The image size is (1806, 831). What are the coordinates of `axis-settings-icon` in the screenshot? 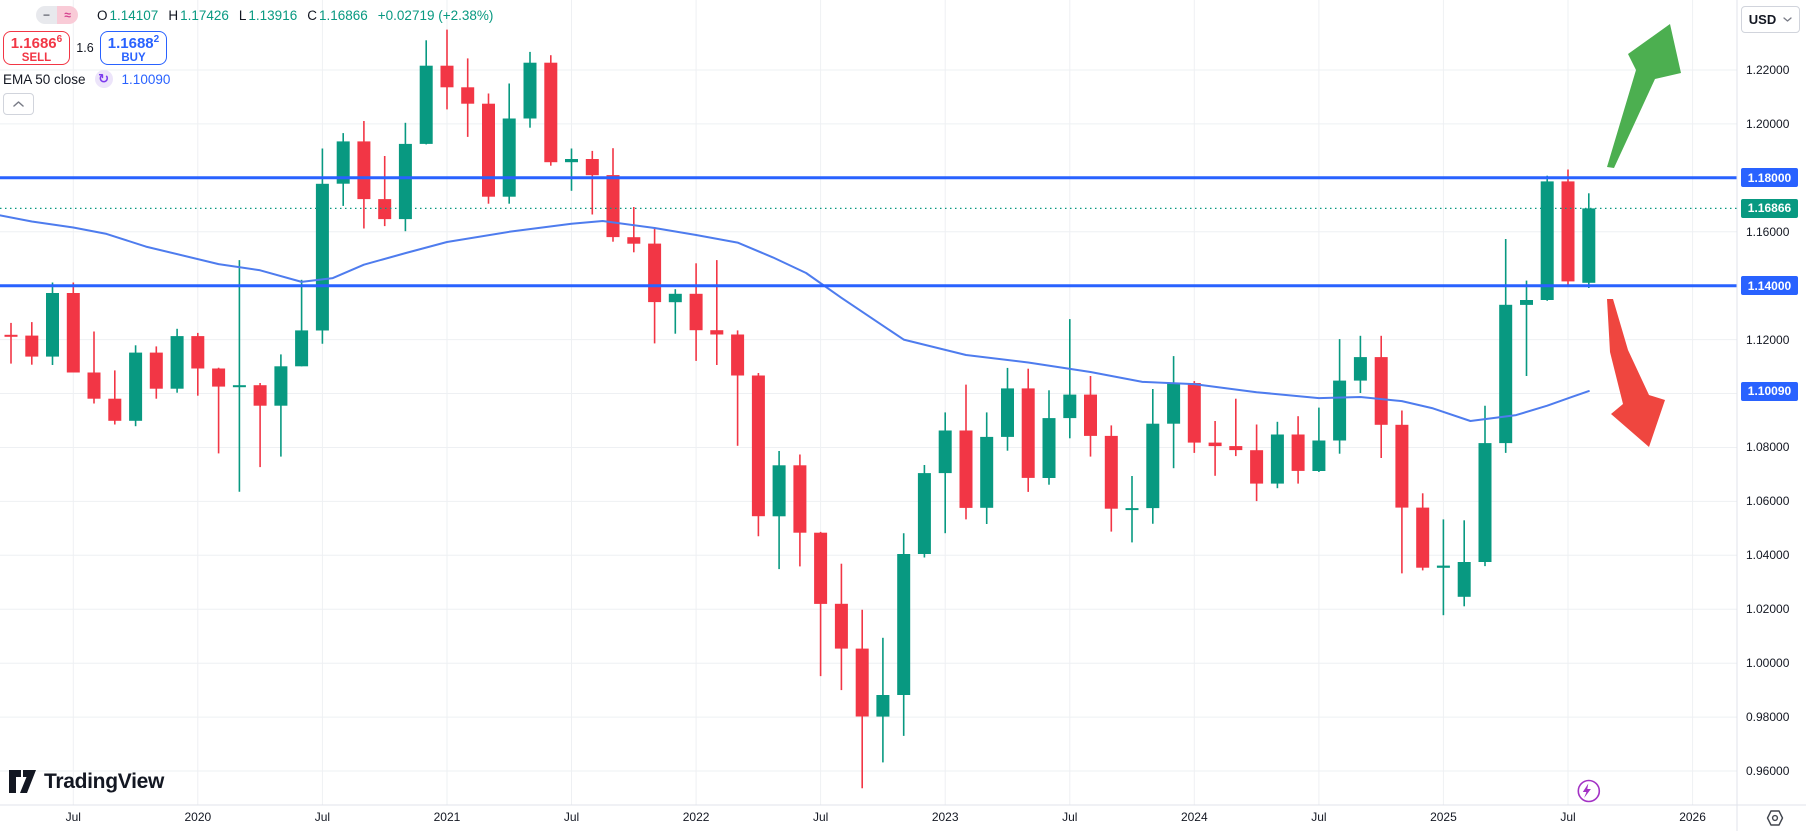 It's located at (1775, 818).